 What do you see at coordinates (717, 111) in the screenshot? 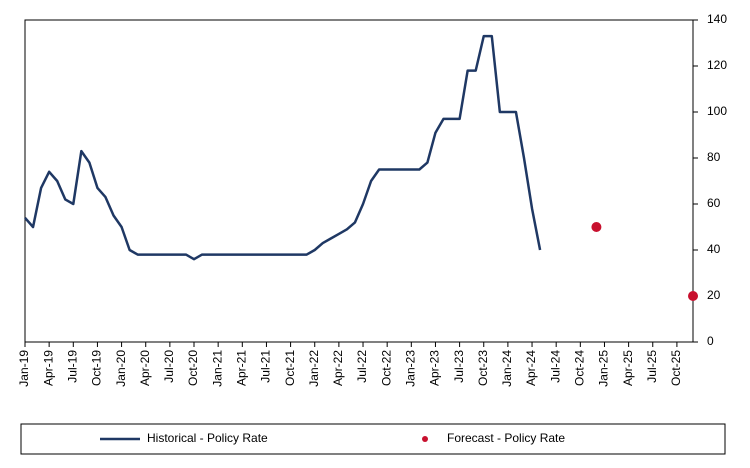
I see `y-tick-label: 100` at bounding box center [717, 111].